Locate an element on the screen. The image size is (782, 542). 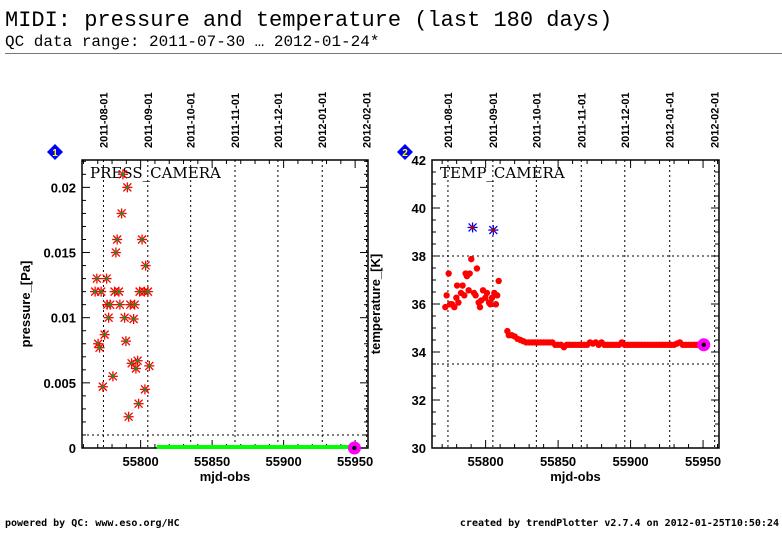
plot-title: TEMP_CAMERA is located at coordinates (502, 173).